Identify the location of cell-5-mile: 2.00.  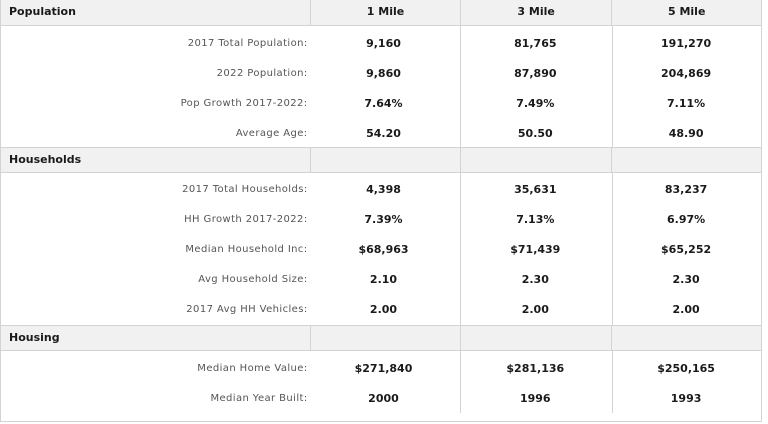
(686, 310).